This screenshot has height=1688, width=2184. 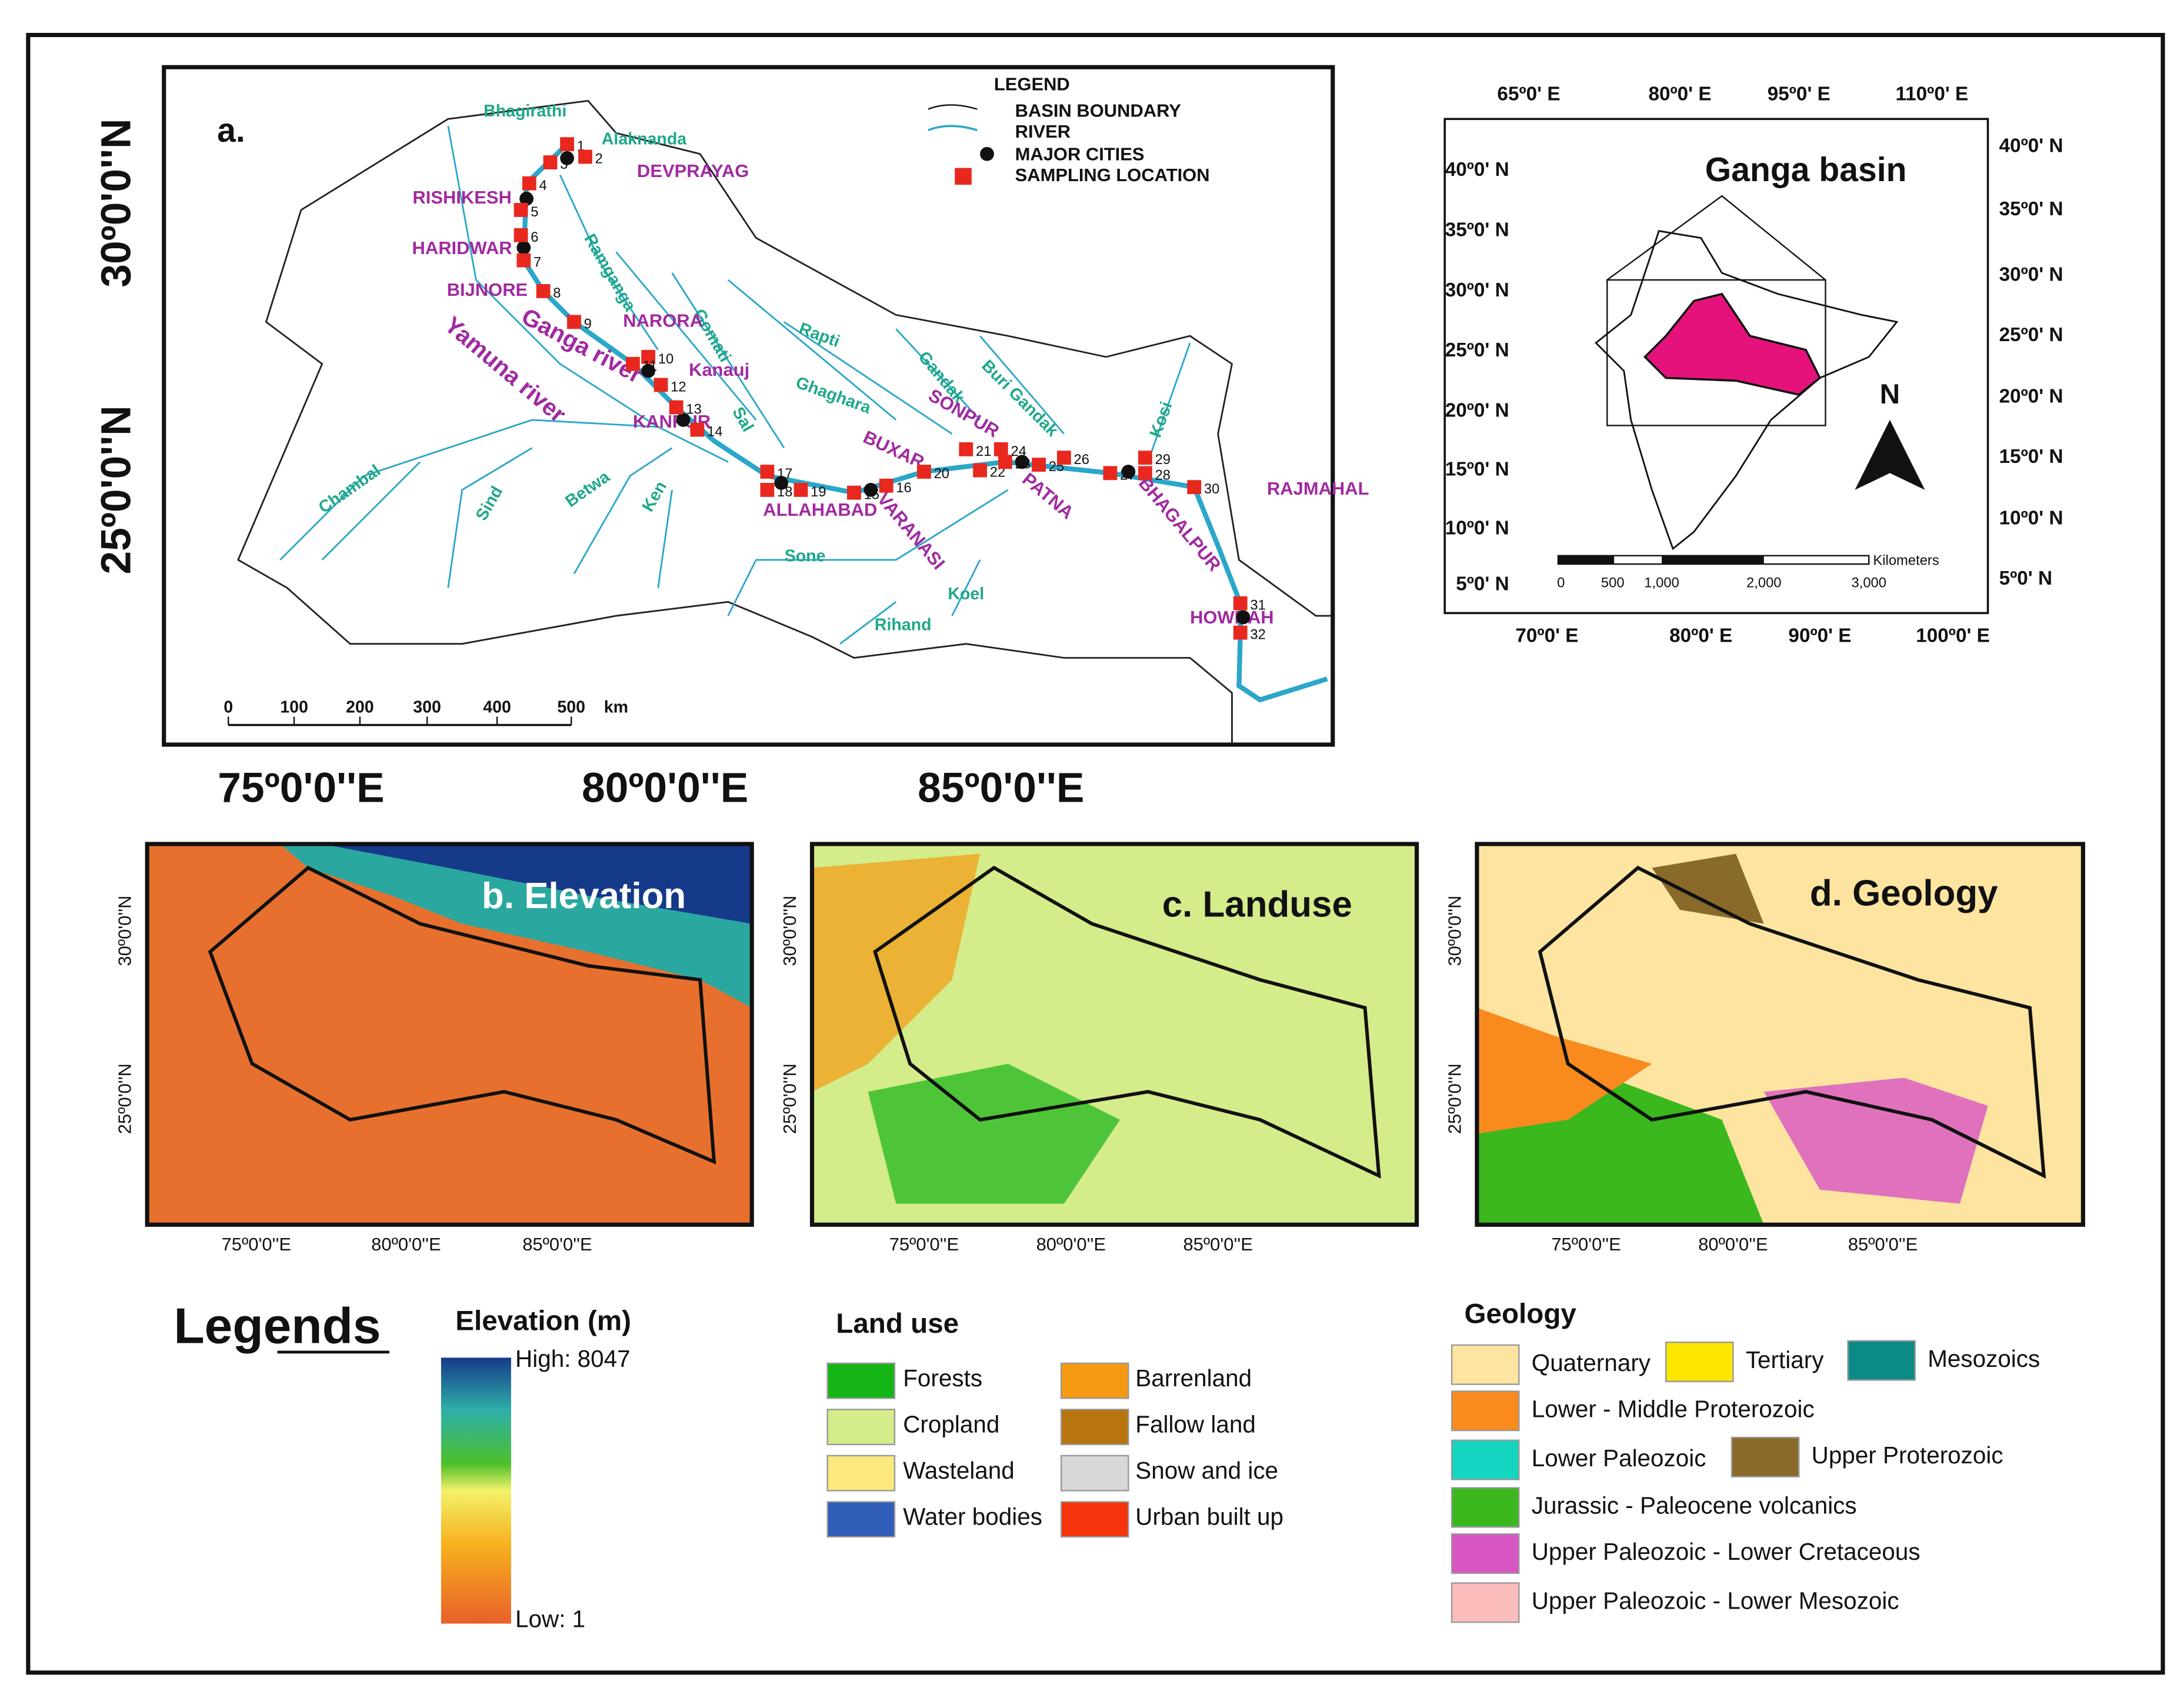 I want to click on geology-label: Tertiary, so click(x=1785, y=1359).